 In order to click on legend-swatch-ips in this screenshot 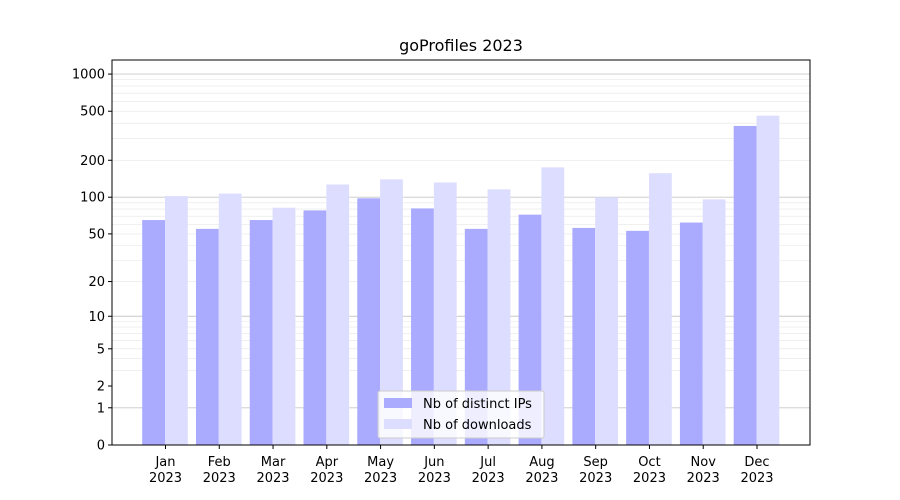, I will do `click(398, 403)`.